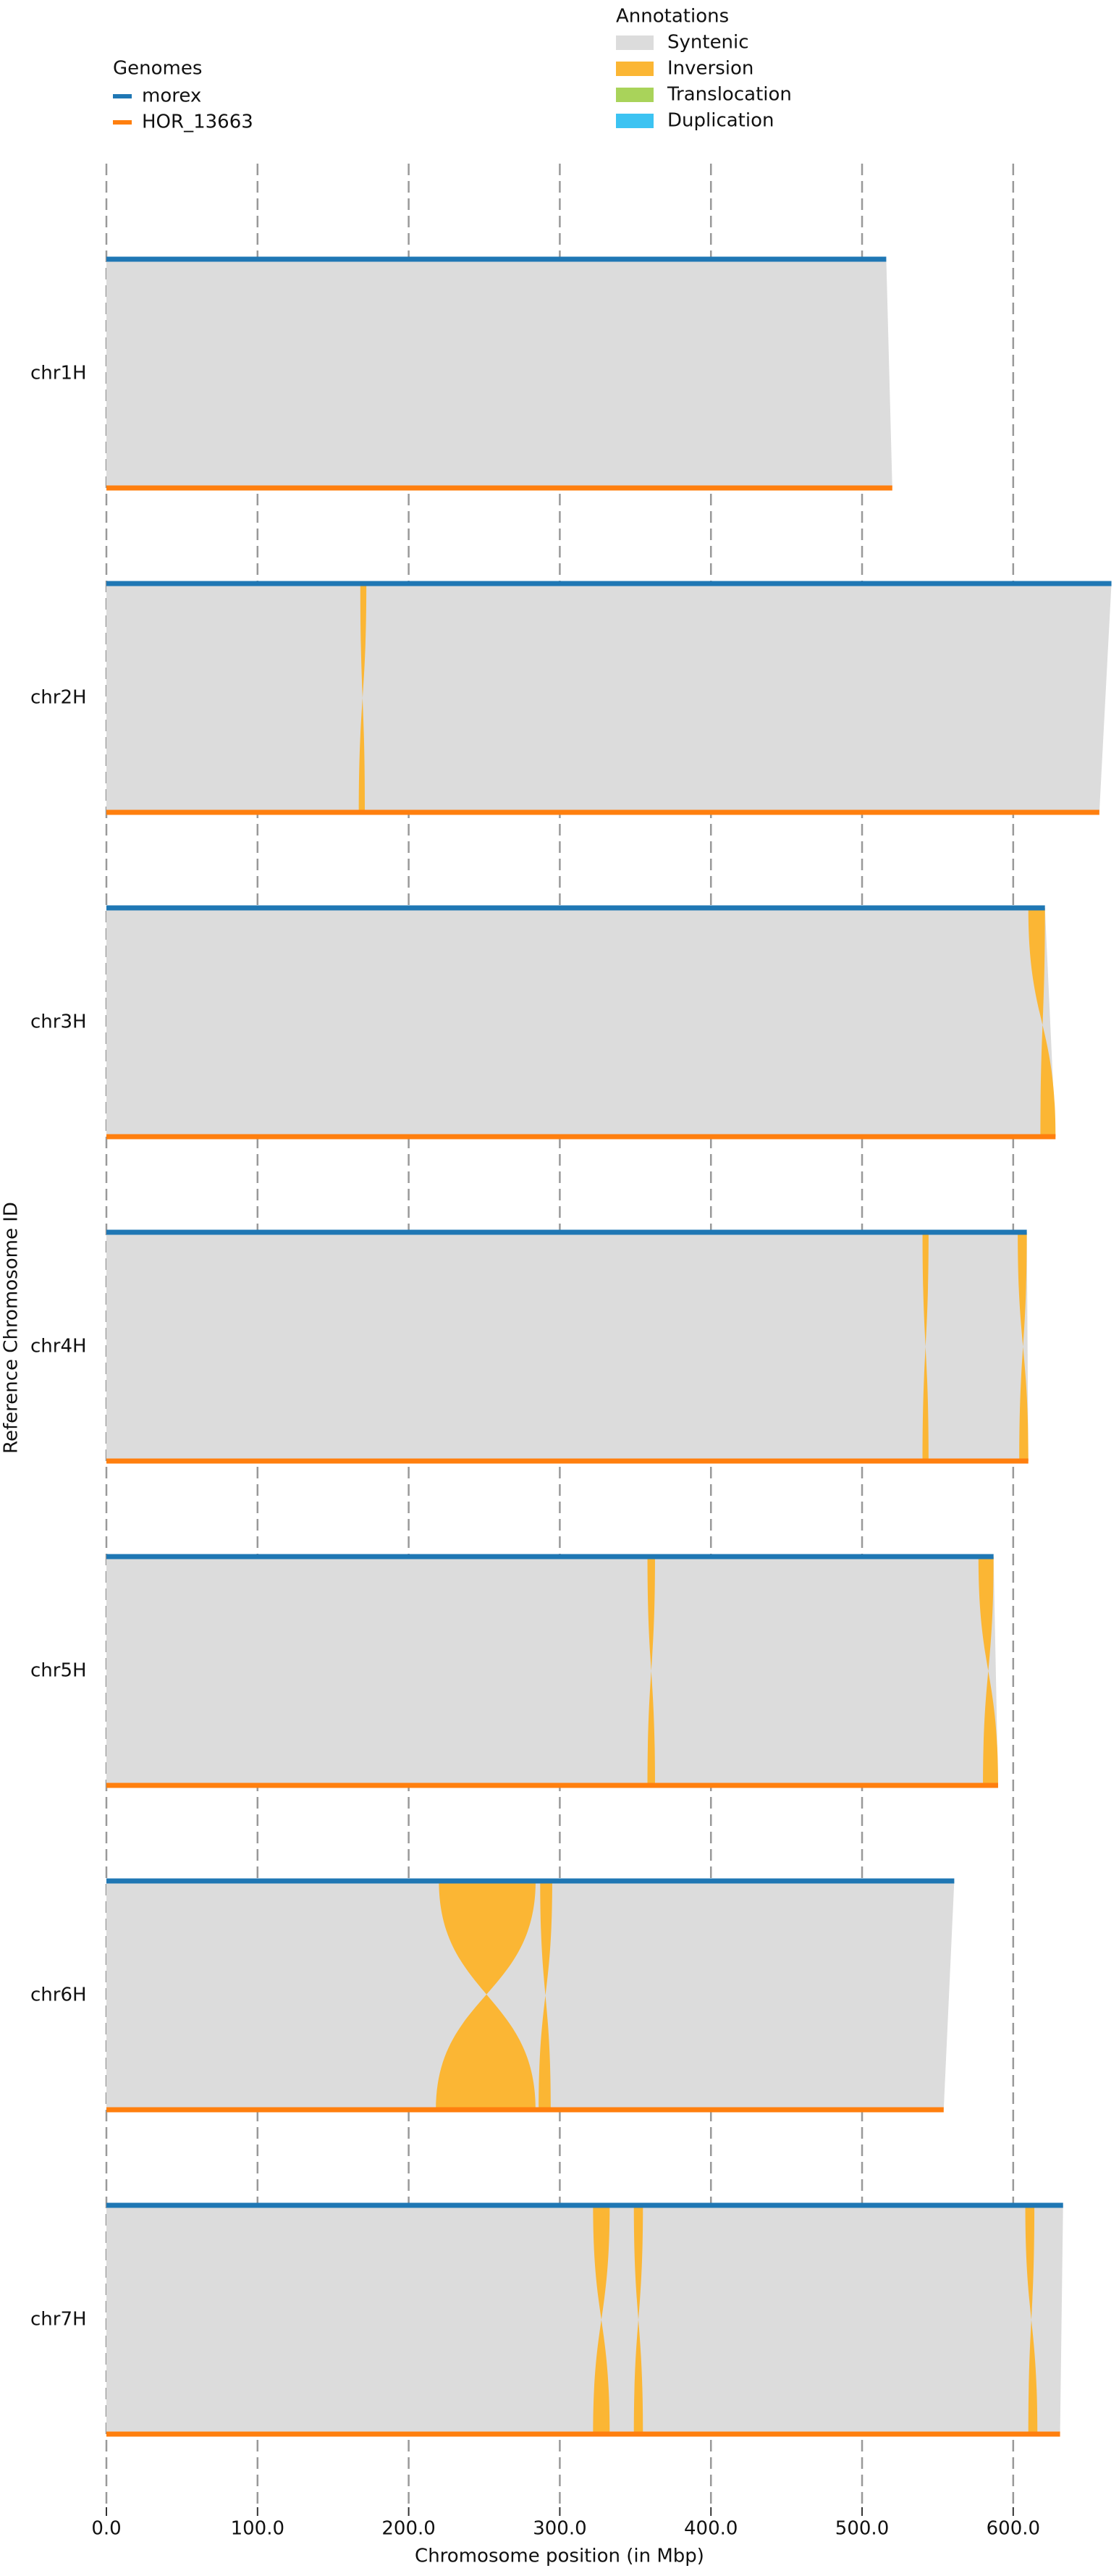 This screenshot has height=2576, width=1119. Describe the element at coordinates (58, 2320) in the screenshot. I see `y-tick-label: chr7H` at that location.